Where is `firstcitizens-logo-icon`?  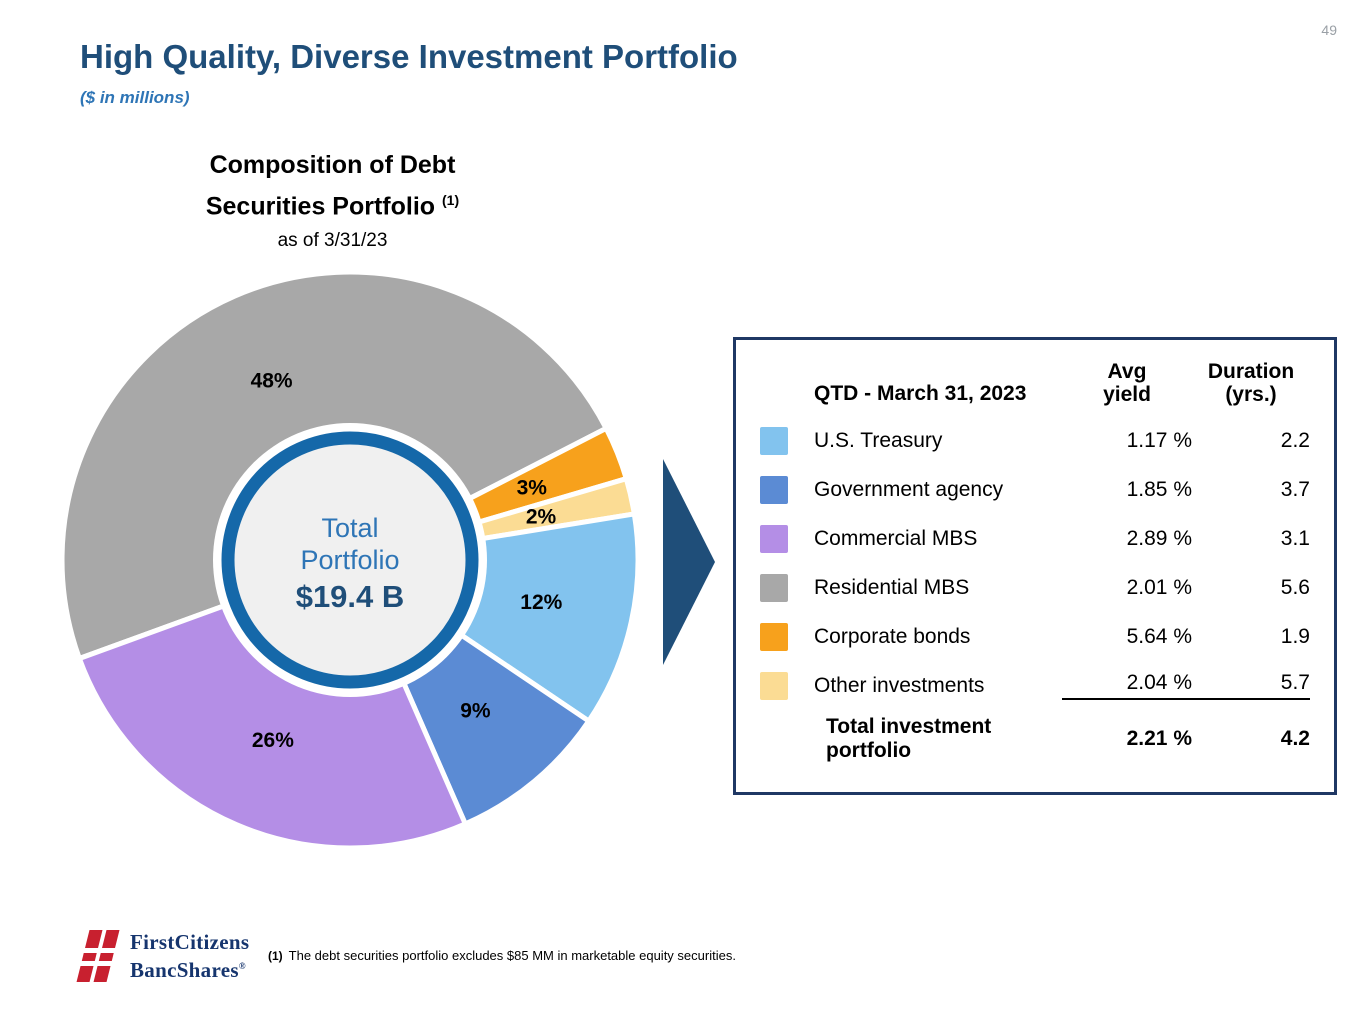
firstcitizens-logo-icon is located at coordinates (94, 956).